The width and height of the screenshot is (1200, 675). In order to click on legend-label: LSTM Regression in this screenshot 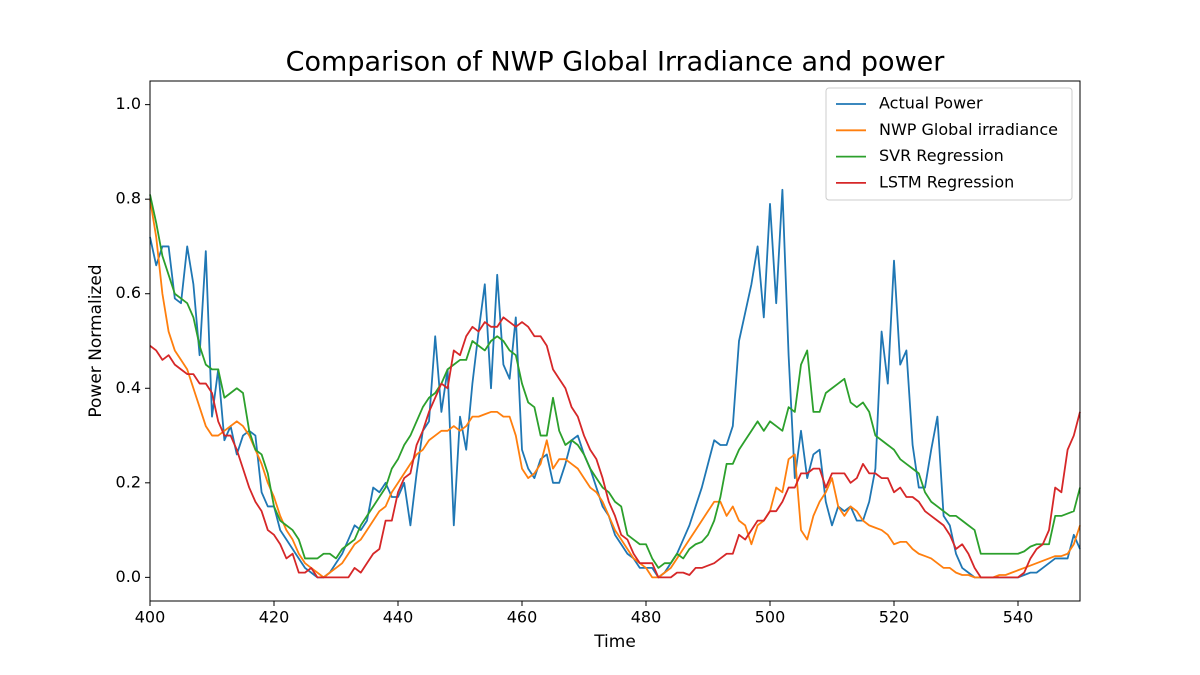, I will do `click(946, 181)`.